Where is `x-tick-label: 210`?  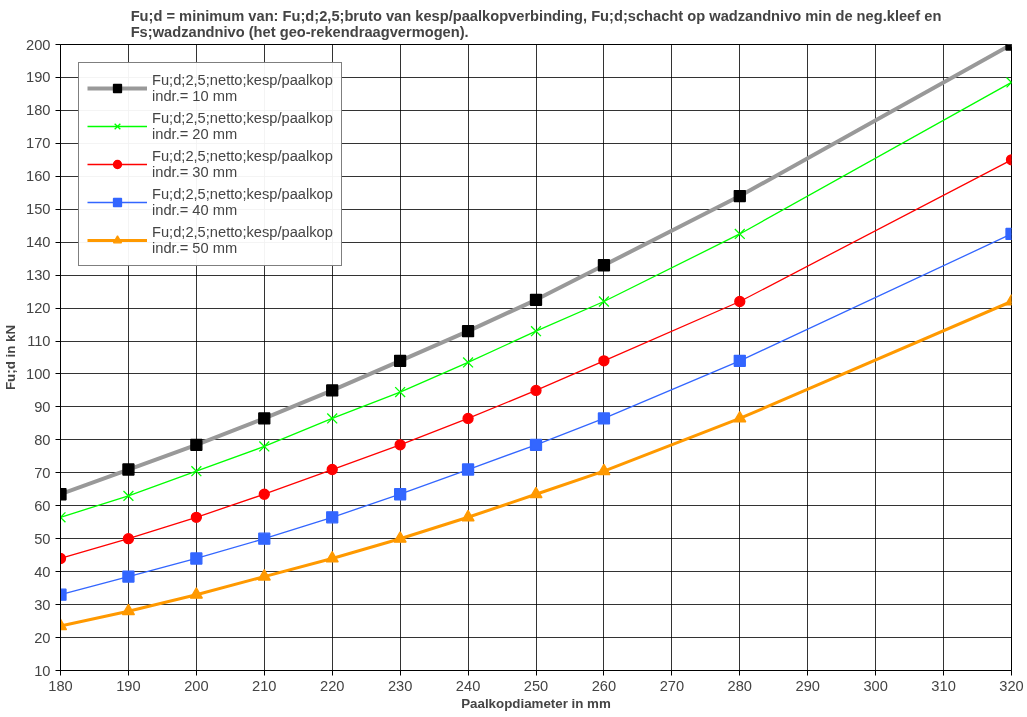 x-tick-label: 210 is located at coordinates (264, 685).